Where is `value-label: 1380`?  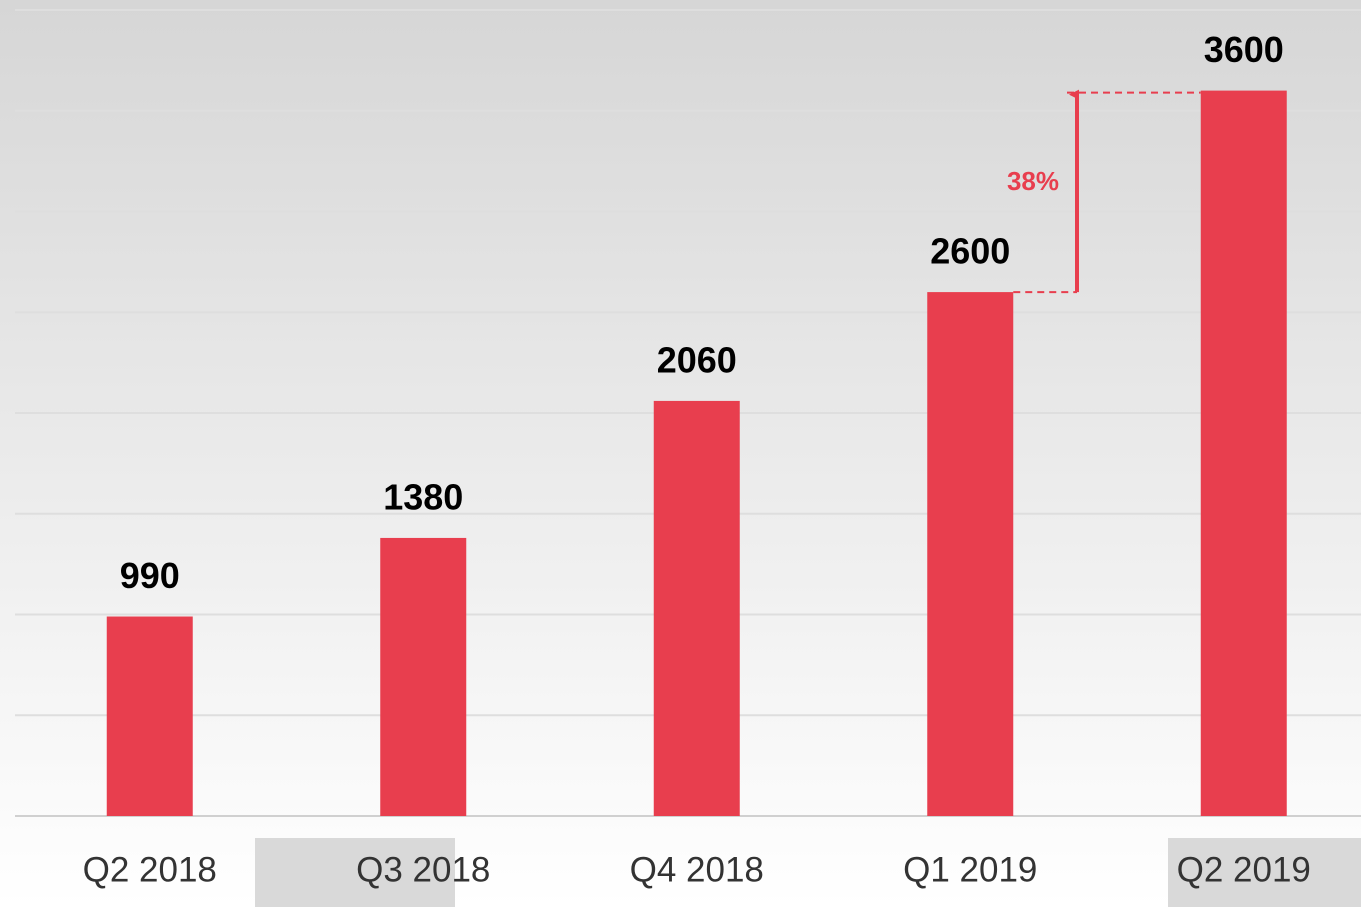 value-label: 1380 is located at coordinates (423, 496).